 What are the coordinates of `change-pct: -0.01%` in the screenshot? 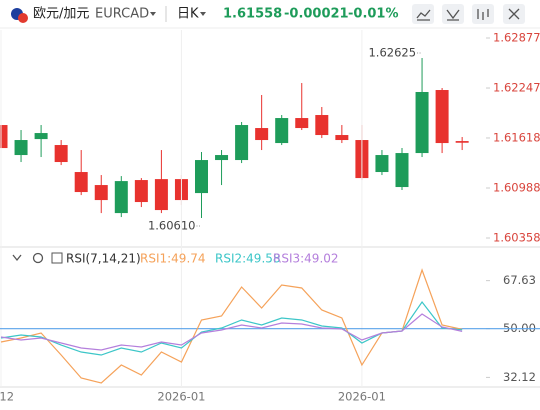 It's located at (373, 14).